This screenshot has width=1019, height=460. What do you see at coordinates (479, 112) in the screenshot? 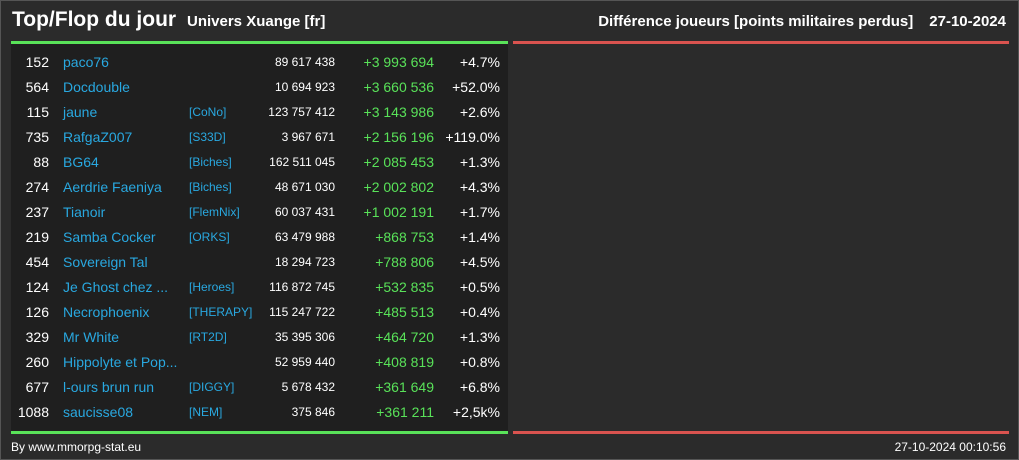
I see `percent-change: +2.6%` at bounding box center [479, 112].